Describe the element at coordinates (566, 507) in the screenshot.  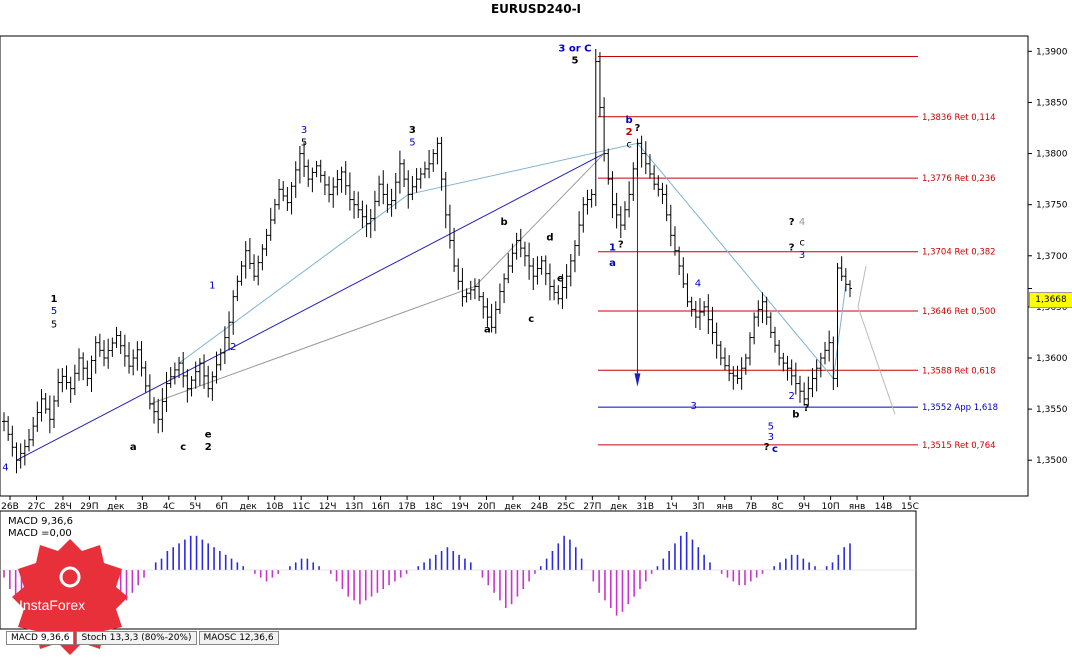
I see `time-tick-label: 25С` at that location.